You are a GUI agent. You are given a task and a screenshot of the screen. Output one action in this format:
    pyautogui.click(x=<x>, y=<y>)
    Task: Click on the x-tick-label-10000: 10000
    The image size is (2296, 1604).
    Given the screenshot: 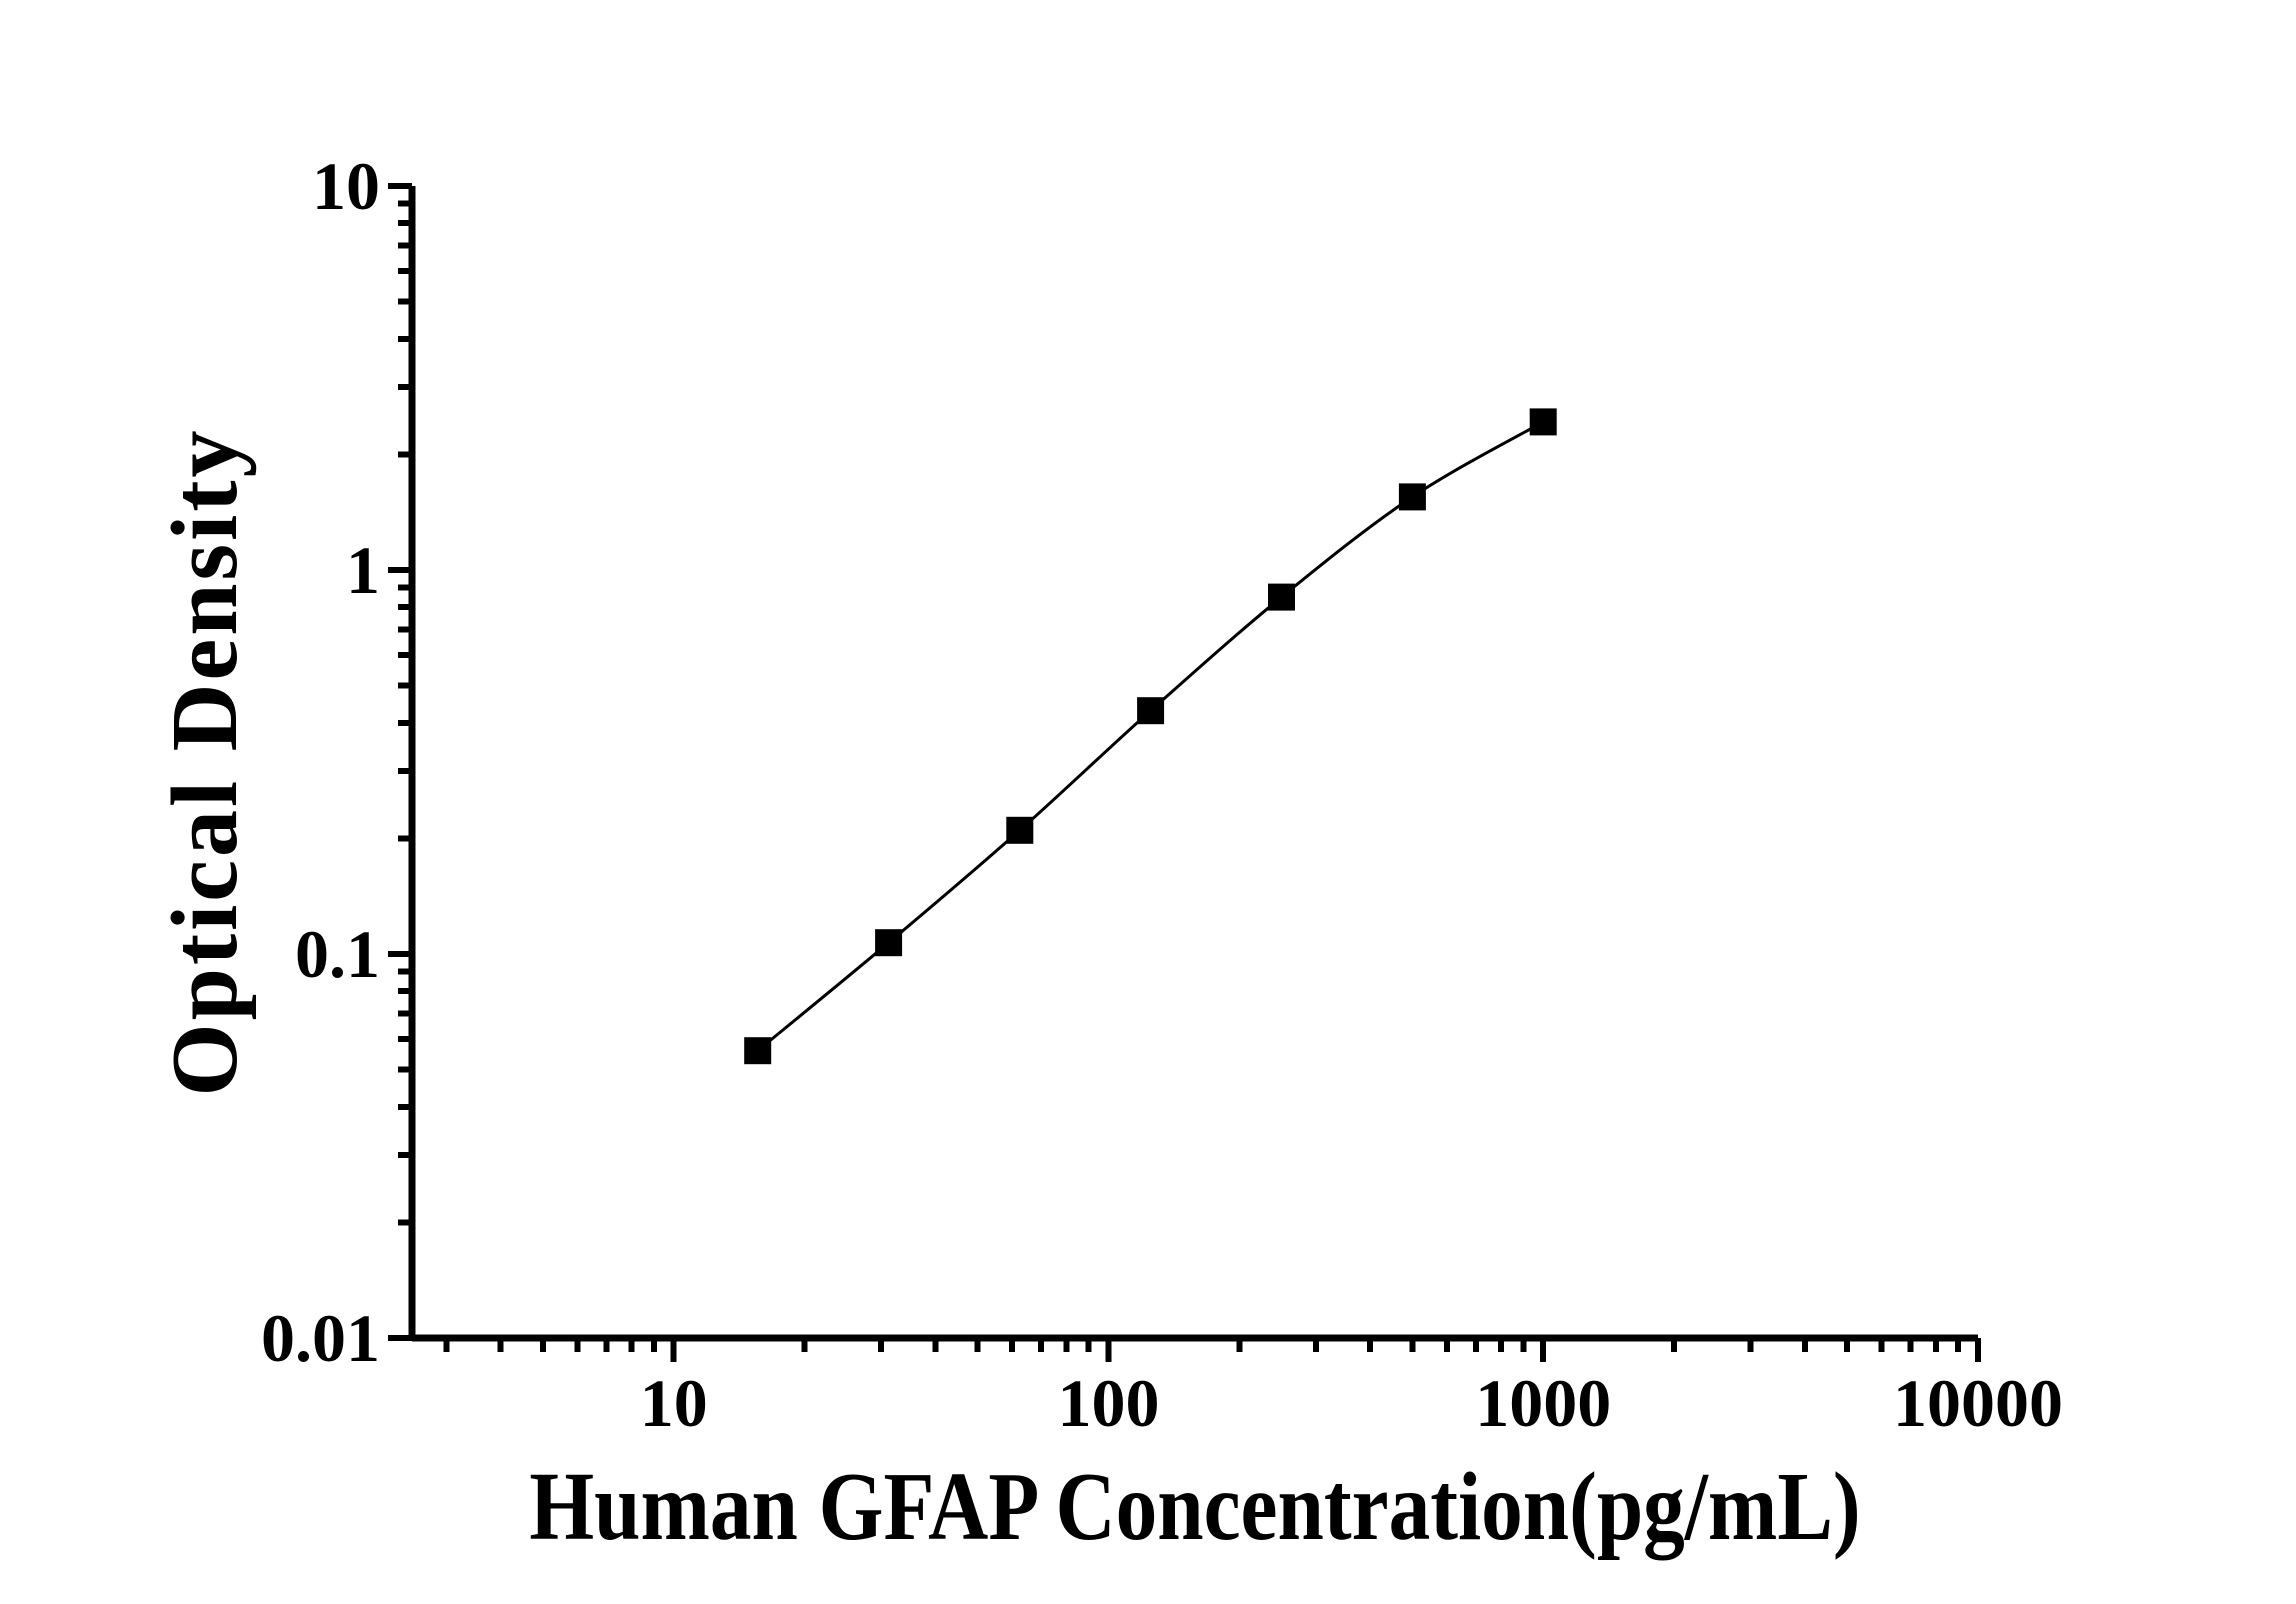 What is the action you would take?
    pyautogui.click(x=1978, y=1403)
    